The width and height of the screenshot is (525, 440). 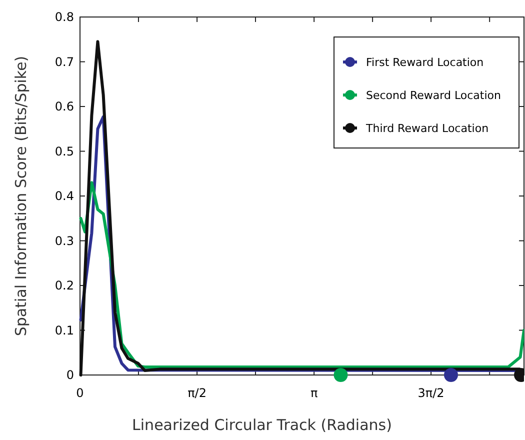 What do you see at coordinates (64, 17) in the screenshot?
I see `y-tick-label: 0.8` at bounding box center [64, 17].